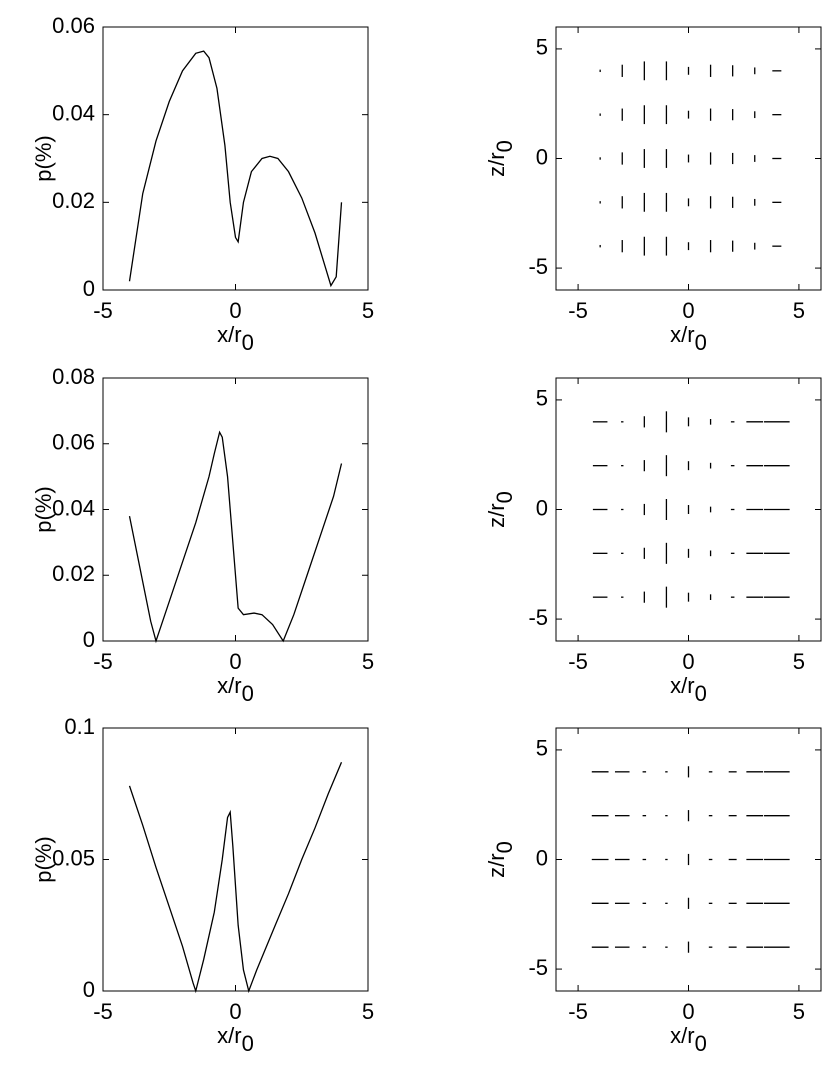 The height and width of the screenshot is (1072, 830). I want to click on y-tick-label: 0.05, so click(73, 857).